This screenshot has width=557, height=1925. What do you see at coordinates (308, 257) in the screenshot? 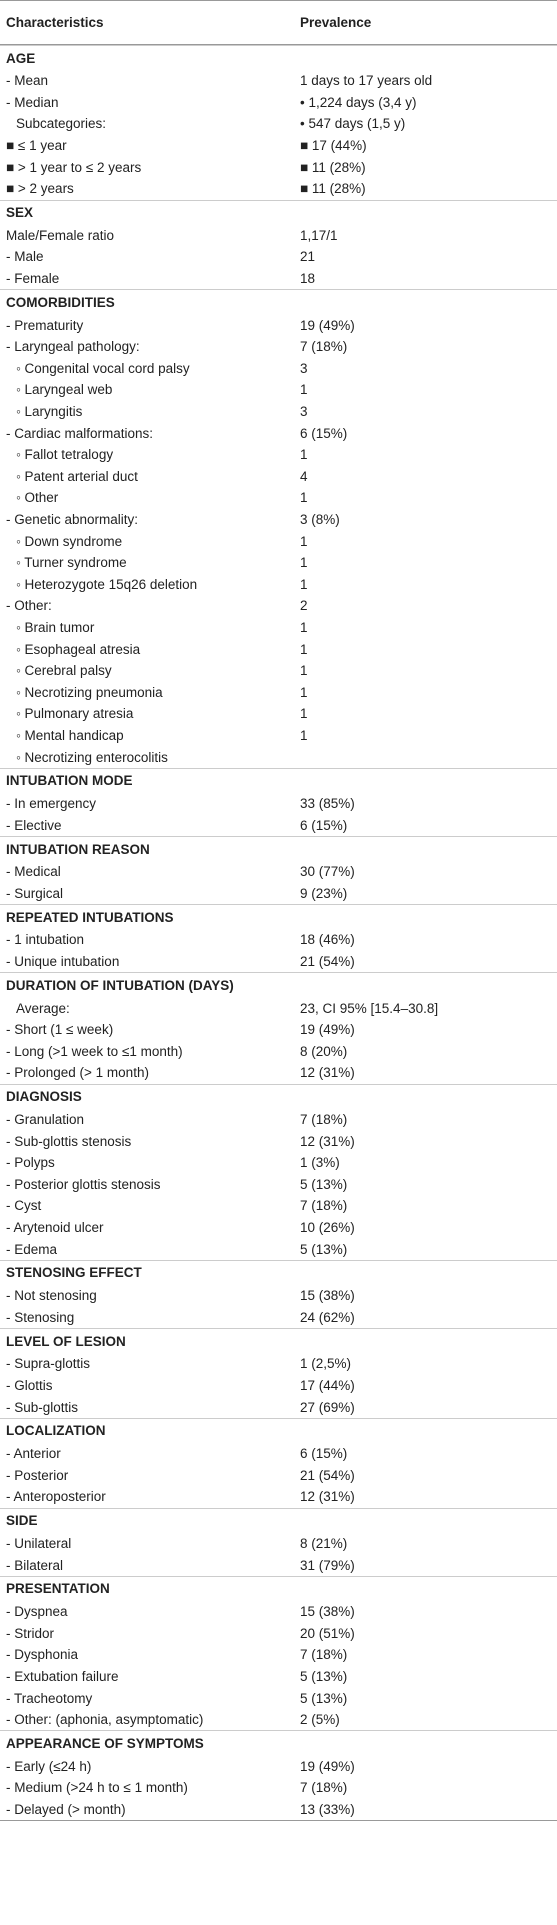
I see `value-cell: 21` at bounding box center [308, 257].